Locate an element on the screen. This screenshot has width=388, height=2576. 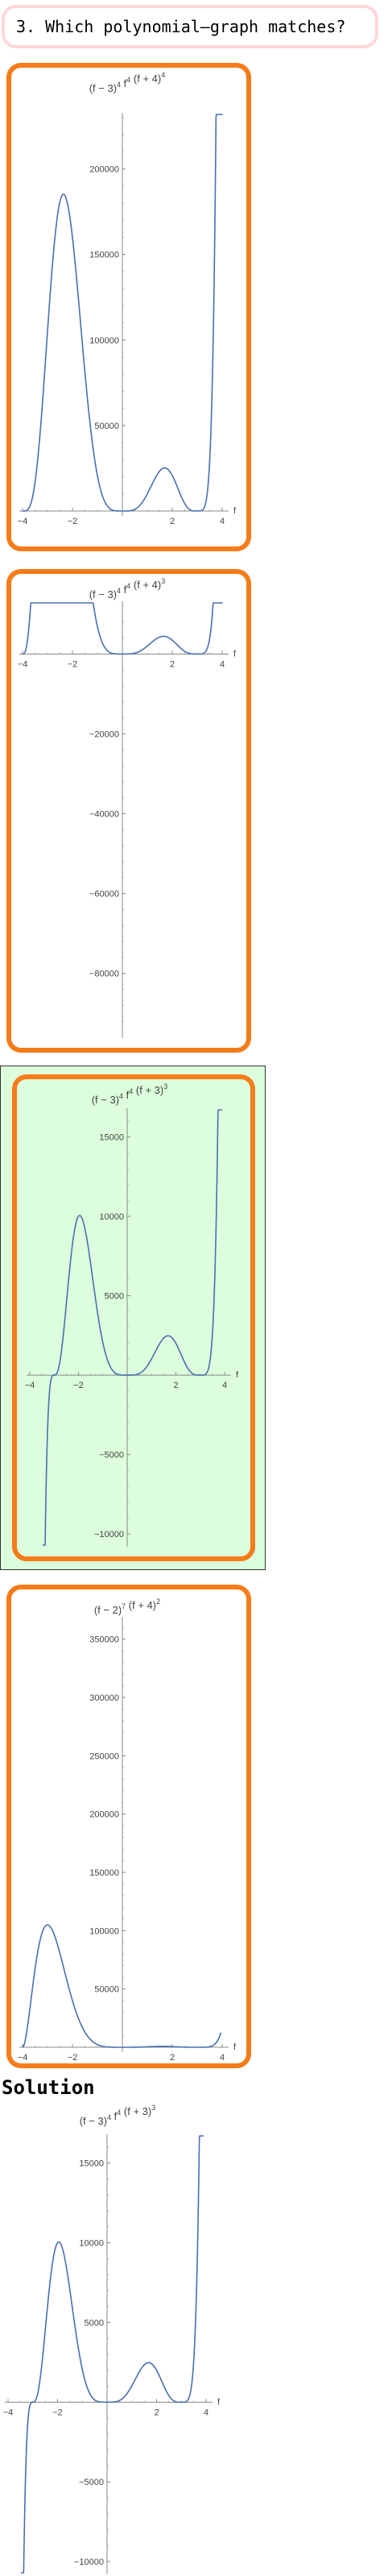
option-d-y-tick-label: 250000 is located at coordinates (104, 1756).